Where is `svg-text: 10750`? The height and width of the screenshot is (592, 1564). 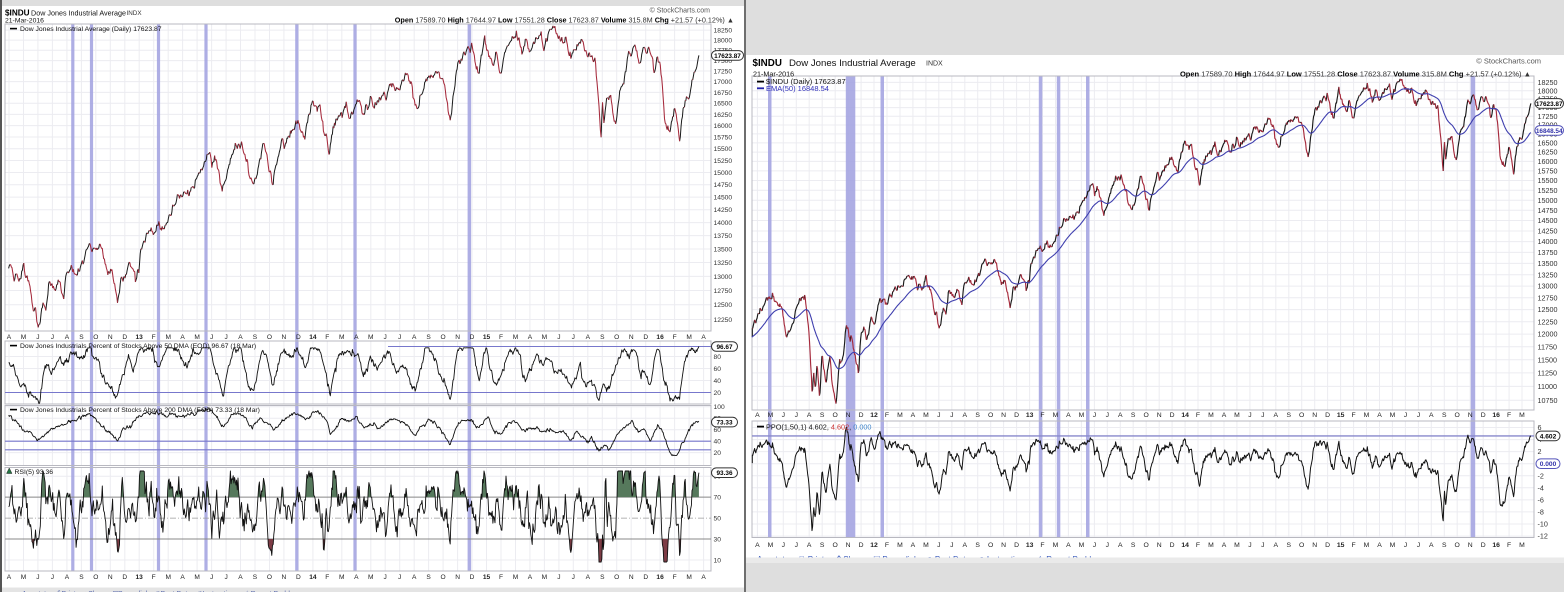 svg-text: 10750 is located at coordinates (1548, 400).